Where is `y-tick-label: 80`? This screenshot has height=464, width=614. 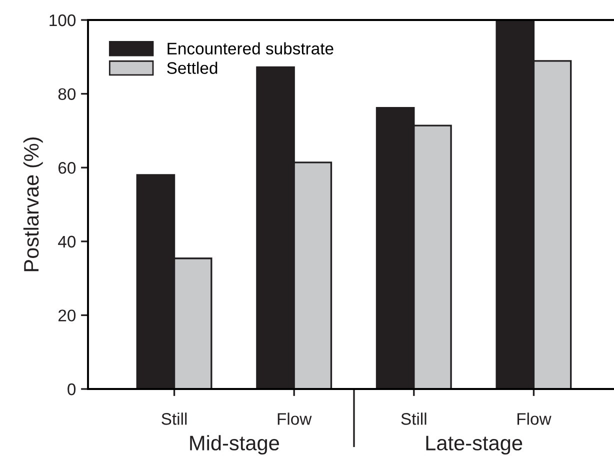 y-tick-label: 80 is located at coordinates (67, 94).